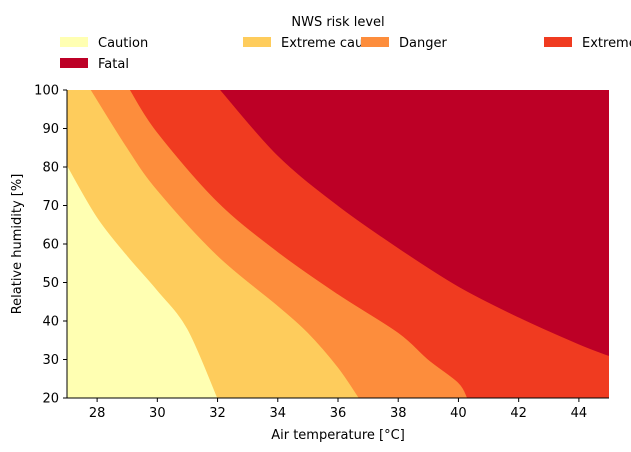  I want to click on x-tick-label: 34, so click(278, 413).